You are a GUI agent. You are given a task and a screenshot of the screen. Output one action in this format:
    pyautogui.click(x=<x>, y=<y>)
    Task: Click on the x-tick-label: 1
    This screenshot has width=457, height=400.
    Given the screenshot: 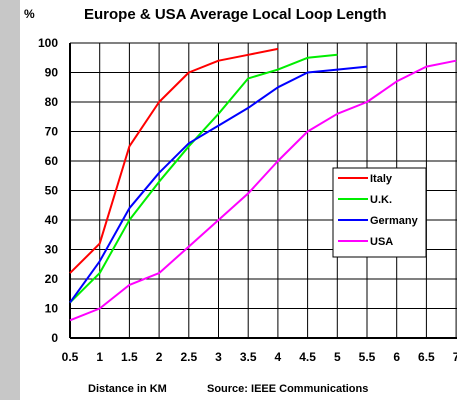 What is the action you would take?
    pyautogui.click(x=99, y=357)
    